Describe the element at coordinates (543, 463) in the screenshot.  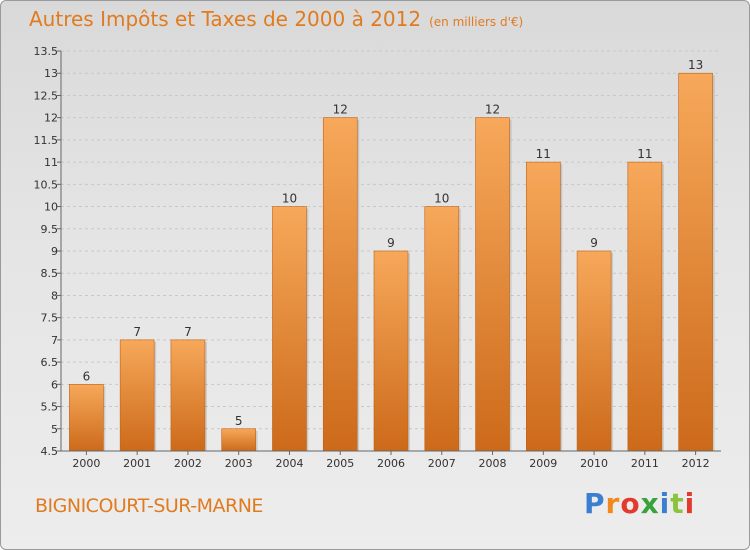
I see `x-tick-label: 2009` at that location.